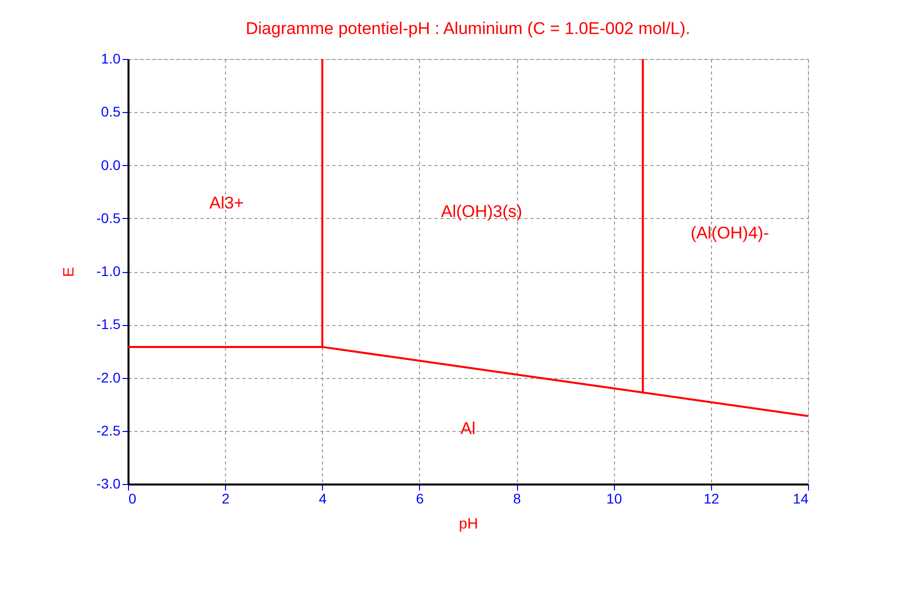 The height and width of the screenshot is (599, 899). What do you see at coordinates (226, 203) in the screenshot?
I see `annotation: Al3+` at bounding box center [226, 203].